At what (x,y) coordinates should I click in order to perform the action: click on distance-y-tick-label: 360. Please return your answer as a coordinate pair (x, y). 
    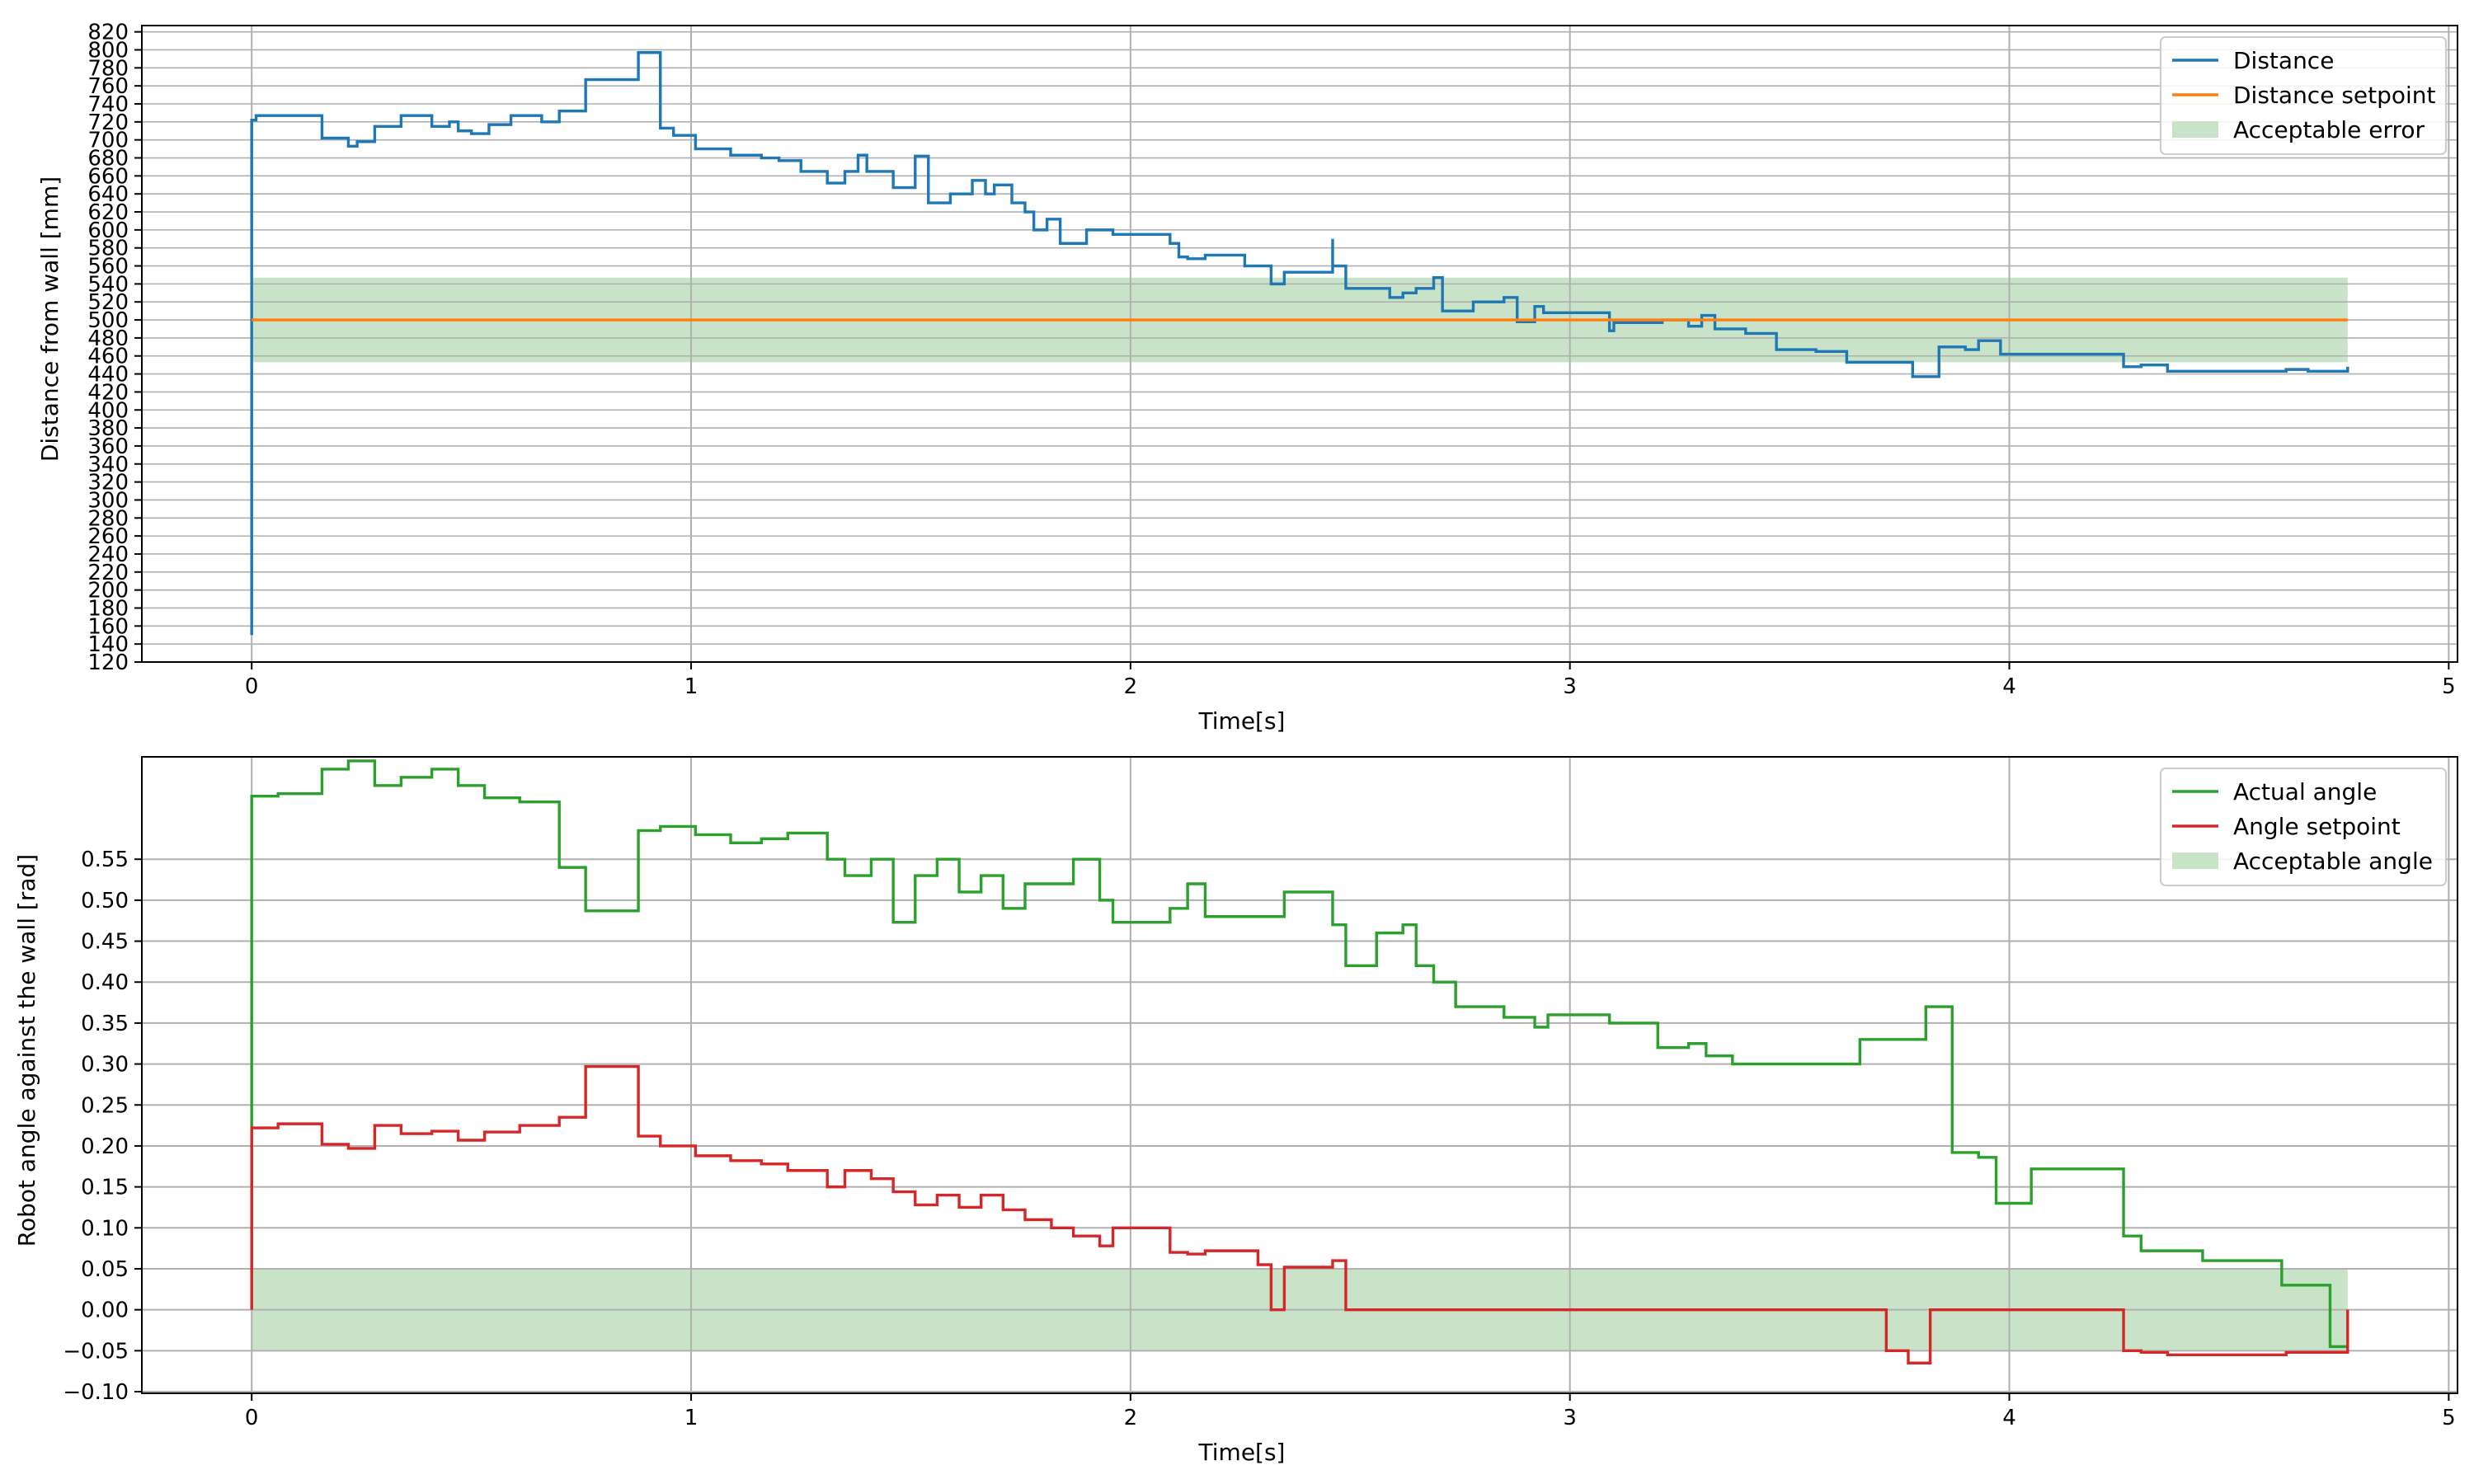
    Looking at the image, I should click on (108, 446).